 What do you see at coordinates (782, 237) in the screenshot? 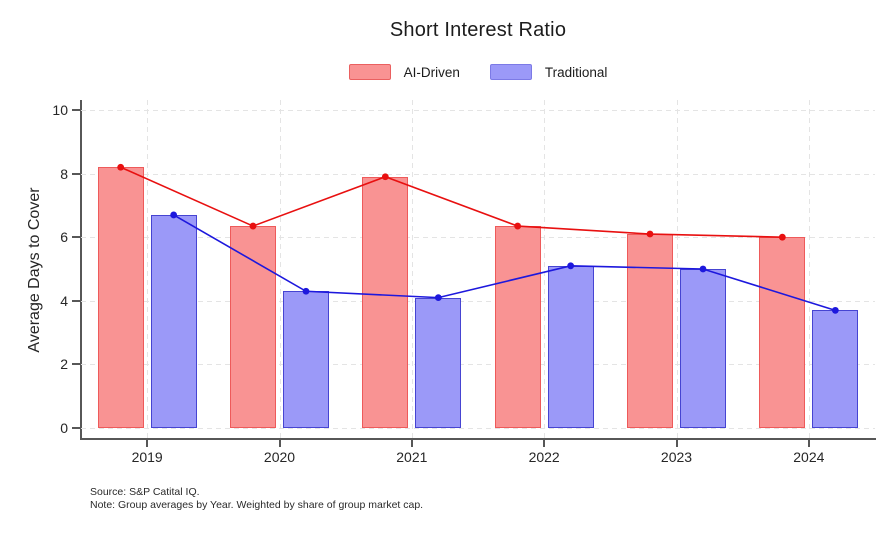
I see `data-point-ai-driven-2024` at bounding box center [782, 237].